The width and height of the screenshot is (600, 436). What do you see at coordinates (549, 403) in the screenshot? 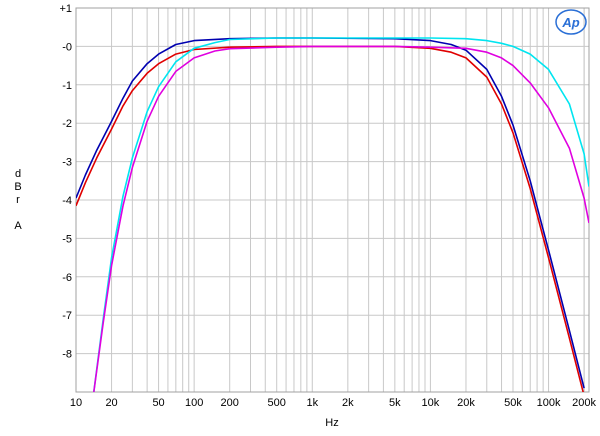
I see `x-tick-label: 100k` at bounding box center [549, 403].